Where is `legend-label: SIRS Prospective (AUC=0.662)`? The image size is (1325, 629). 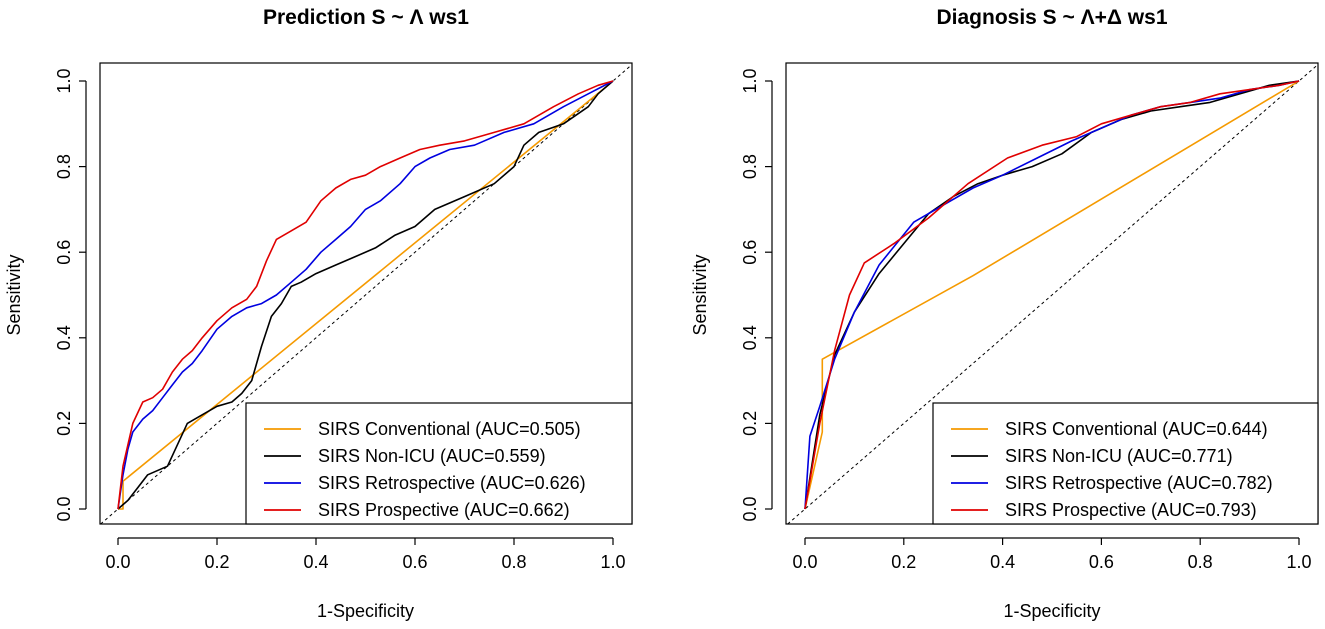 legend-label: SIRS Prospective (AUC=0.662) is located at coordinates (444, 510).